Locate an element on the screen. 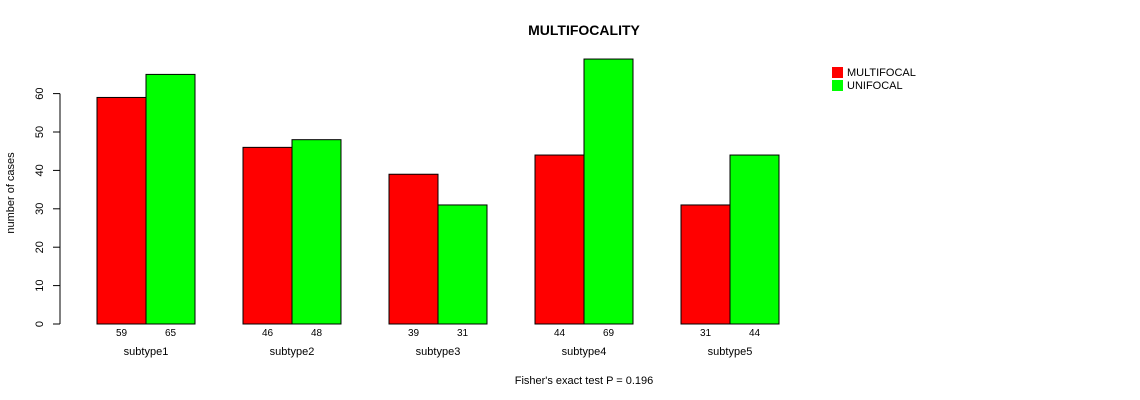 Image resolution: width=1140 pixels, height=400 pixels. bar-subtype1-unifocal is located at coordinates (170, 199).